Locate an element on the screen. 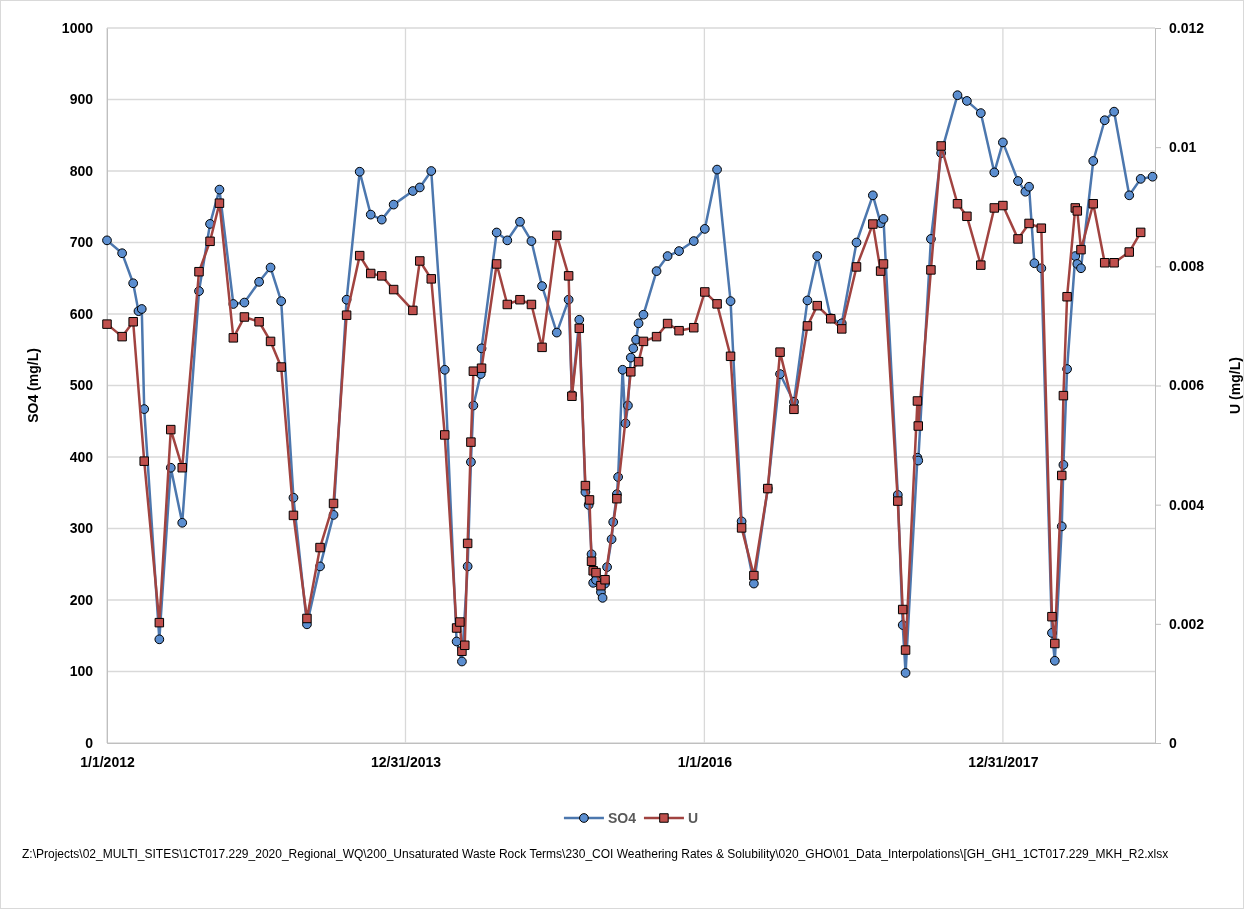 This screenshot has width=1244, height=909. y-tick-label: 1000 is located at coordinates (77, 27).